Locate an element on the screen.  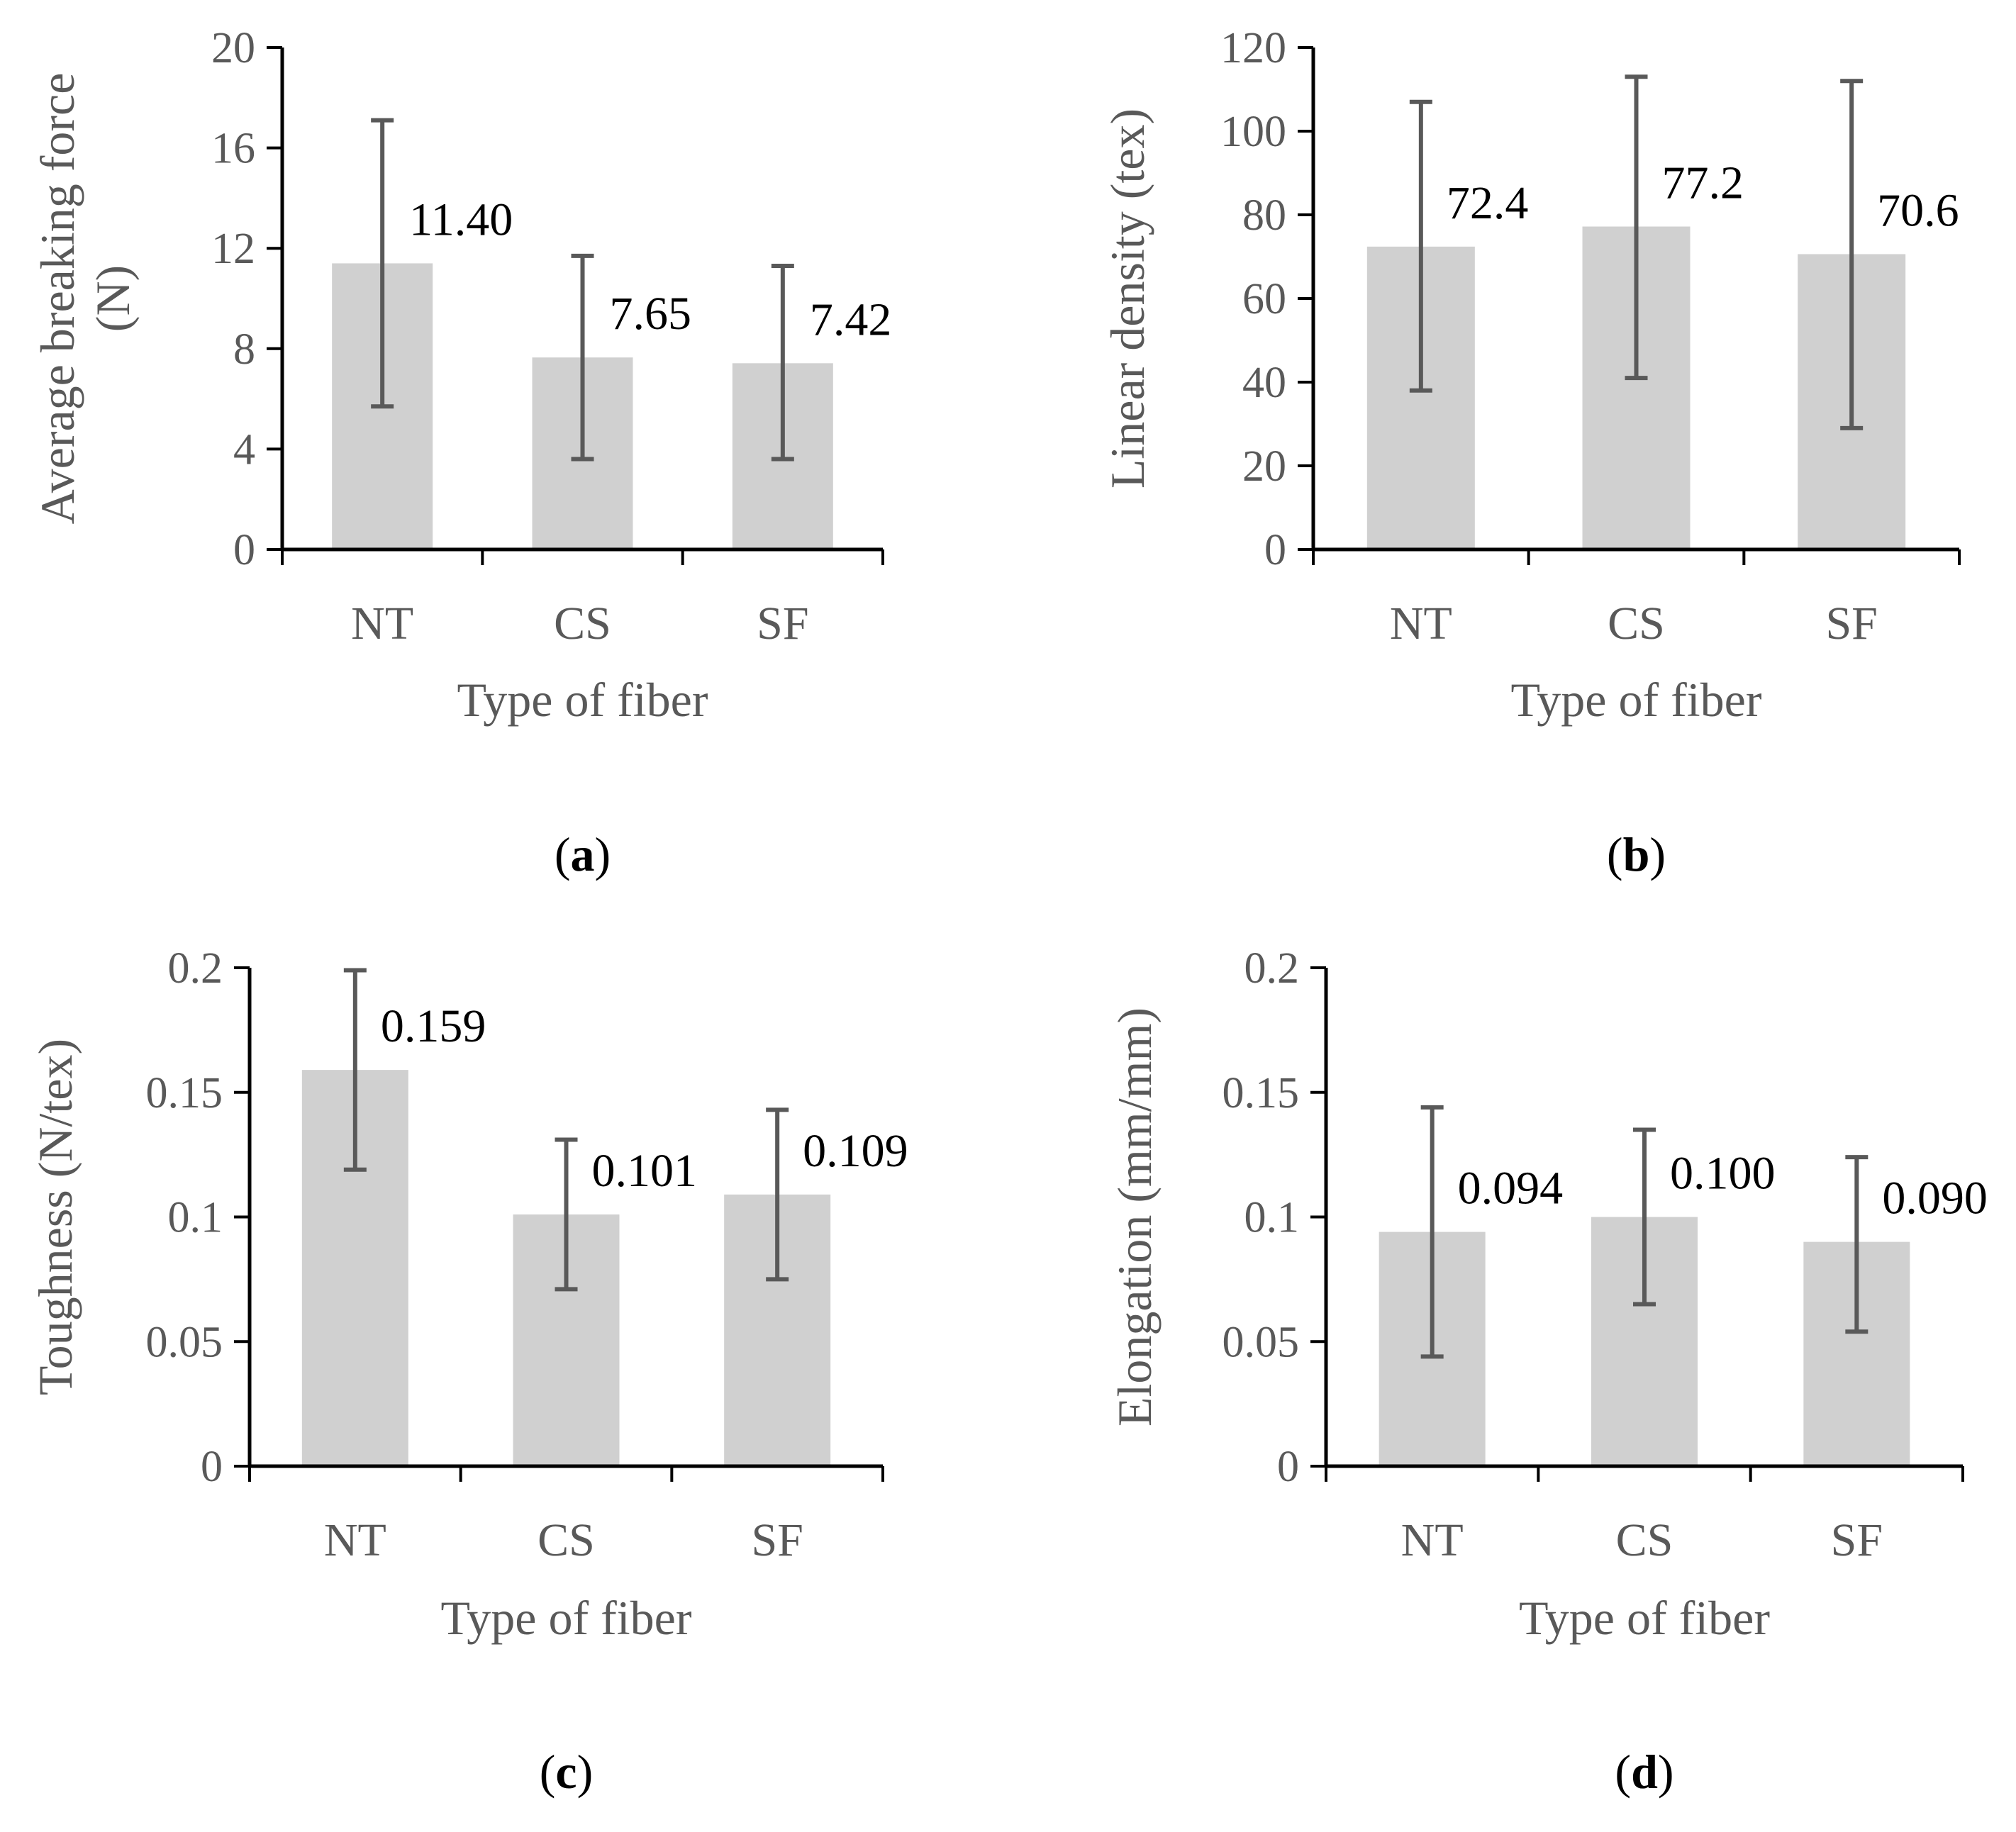
data-label: 7.65 is located at coordinates (651, 314).